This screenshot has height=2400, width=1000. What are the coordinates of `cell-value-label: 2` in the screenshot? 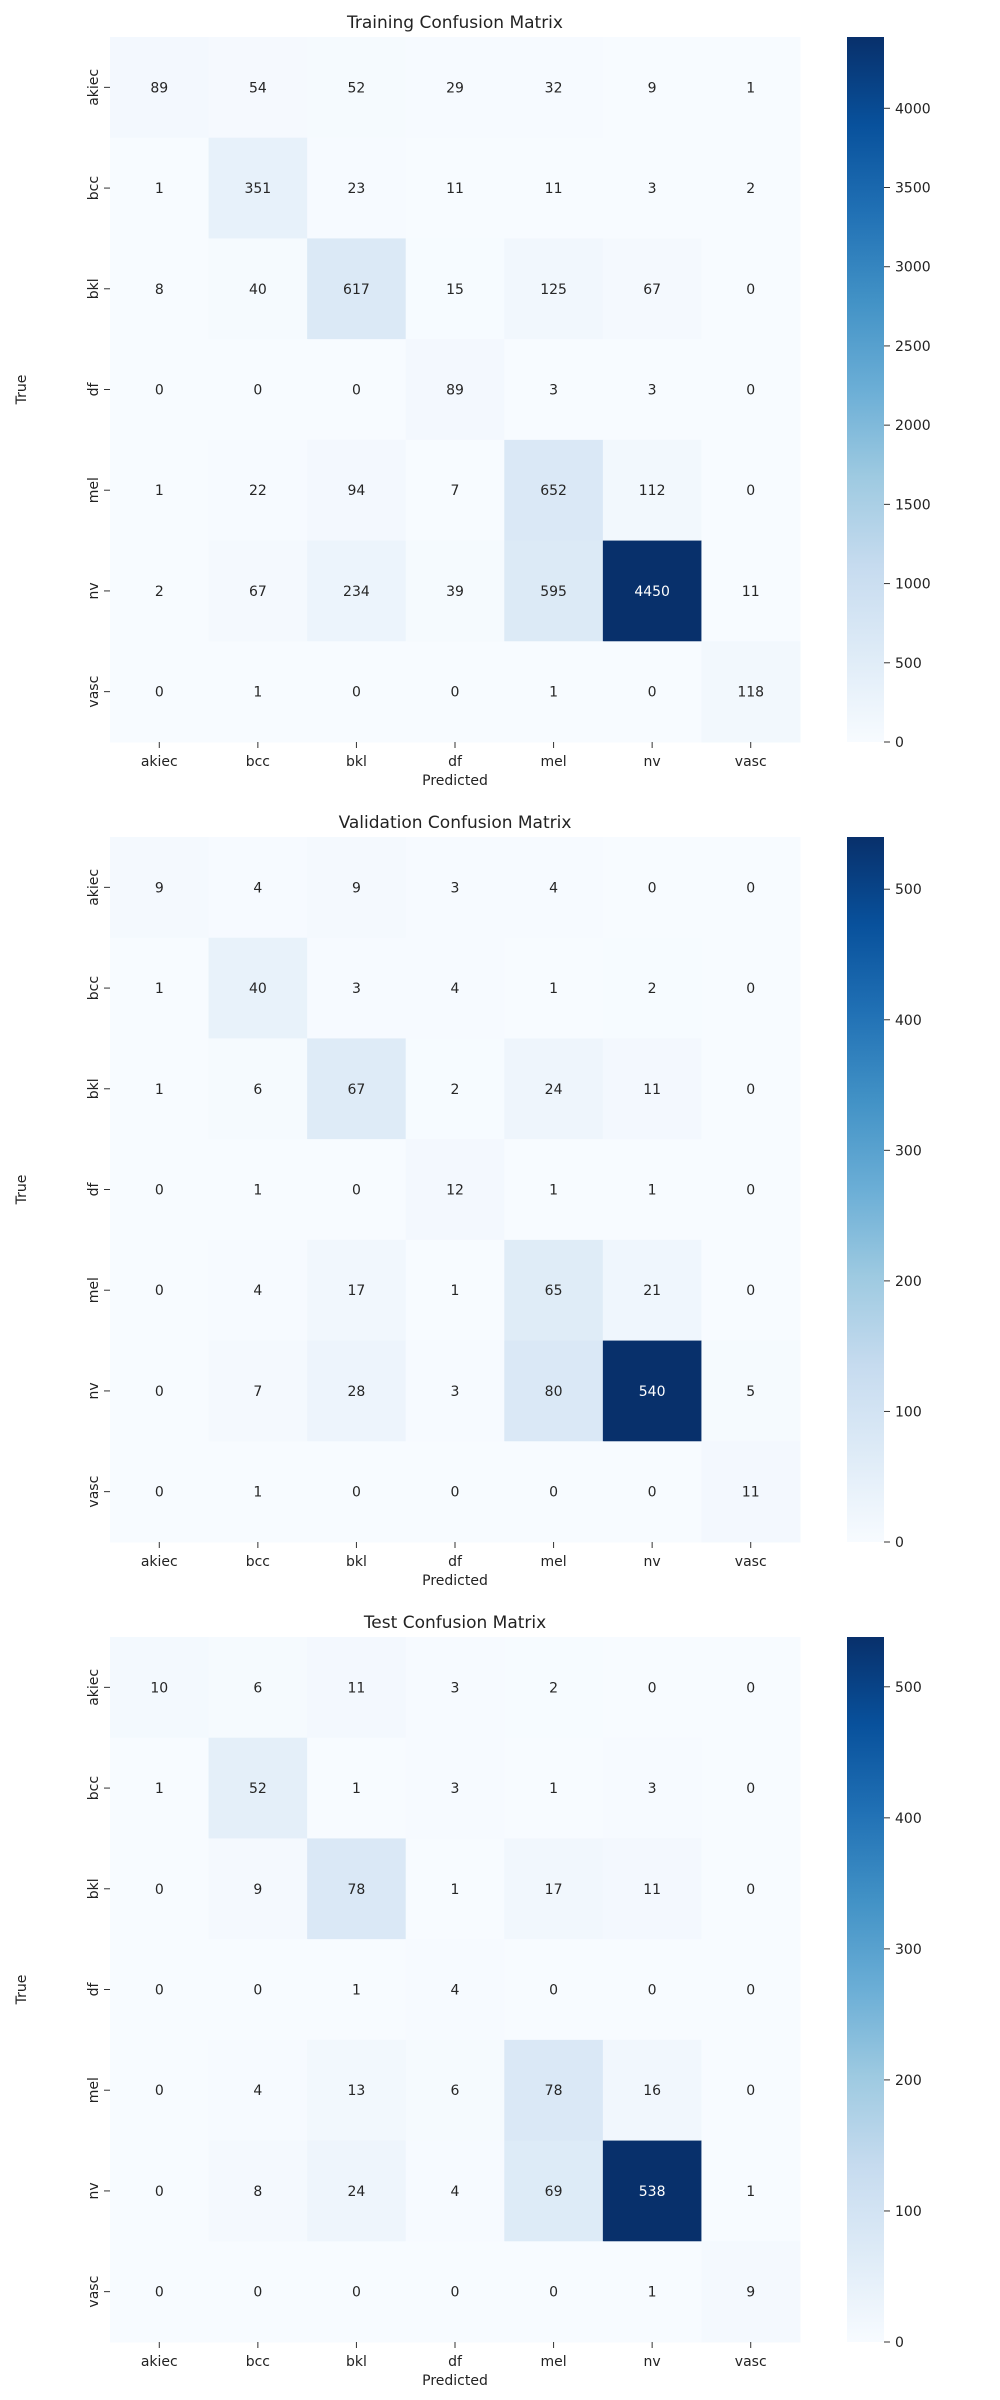 It's located at (455, 1090).